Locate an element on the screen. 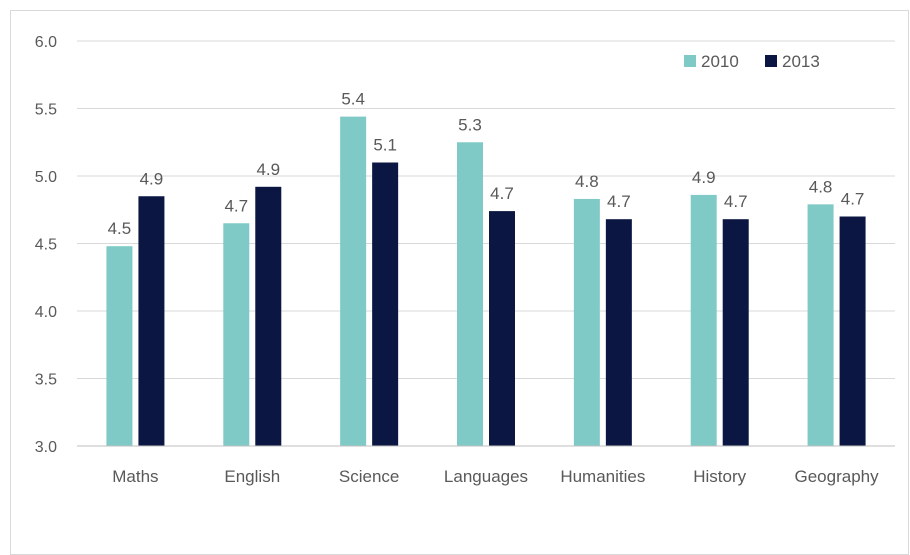  x-tick-label: Humanities is located at coordinates (602, 476).